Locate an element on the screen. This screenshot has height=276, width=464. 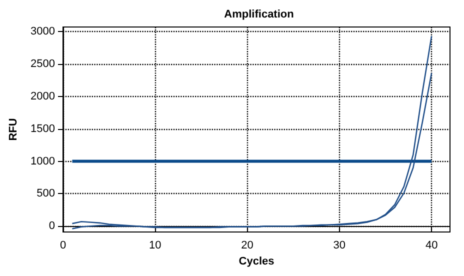
x-axis-title: Cycles is located at coordinates (256, 262).